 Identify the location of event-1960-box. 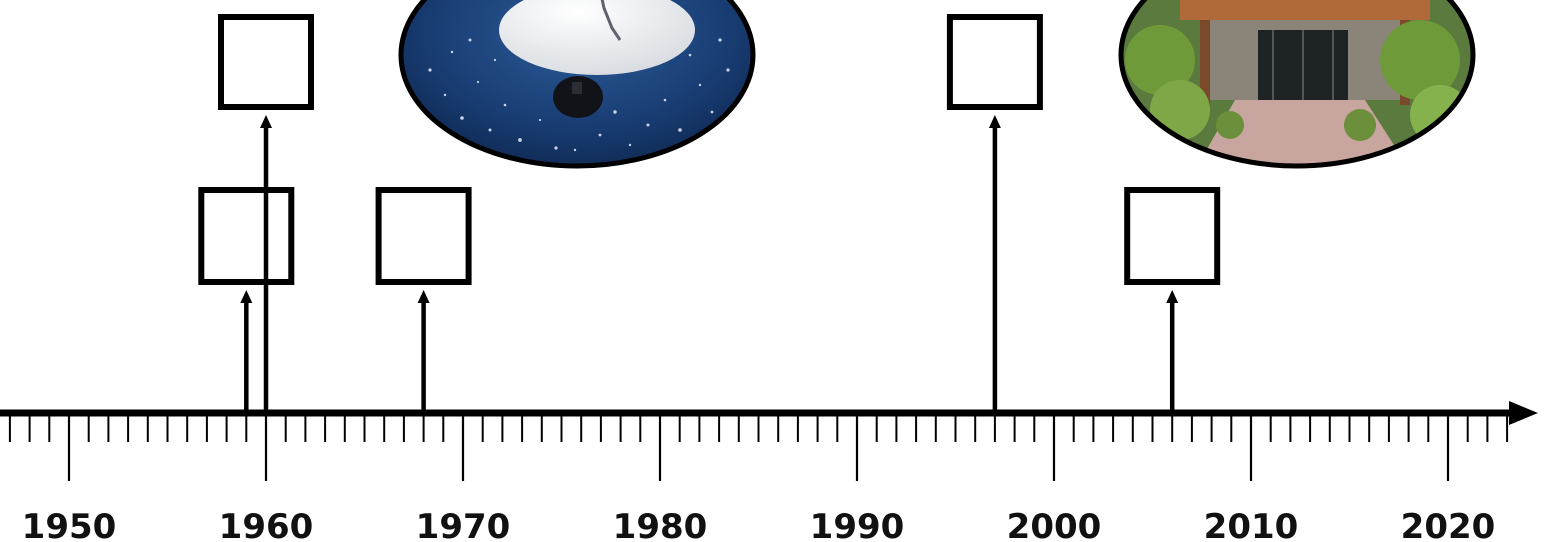
(266, 62).